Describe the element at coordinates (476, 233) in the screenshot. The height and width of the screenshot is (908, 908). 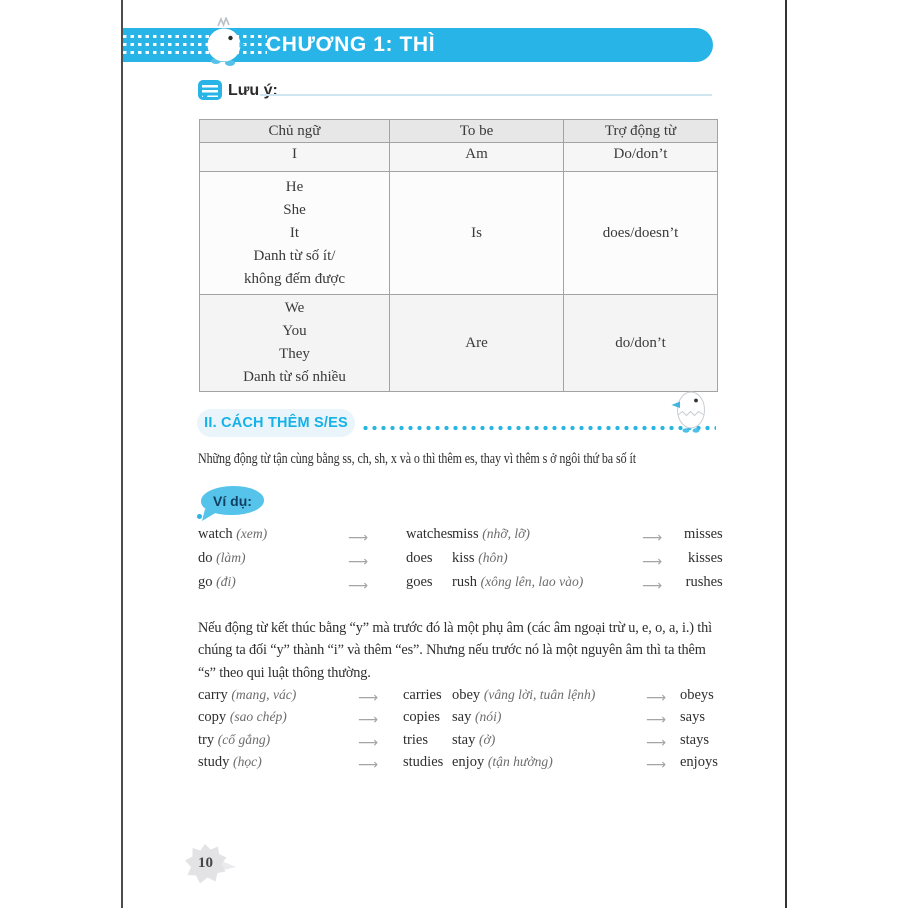
I see `cell-tobe: Is` at that location.